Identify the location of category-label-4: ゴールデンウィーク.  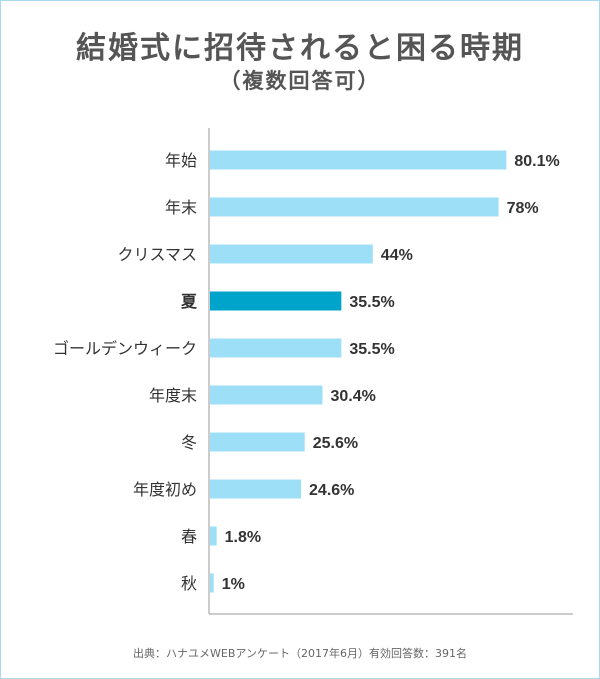
(125, 348).